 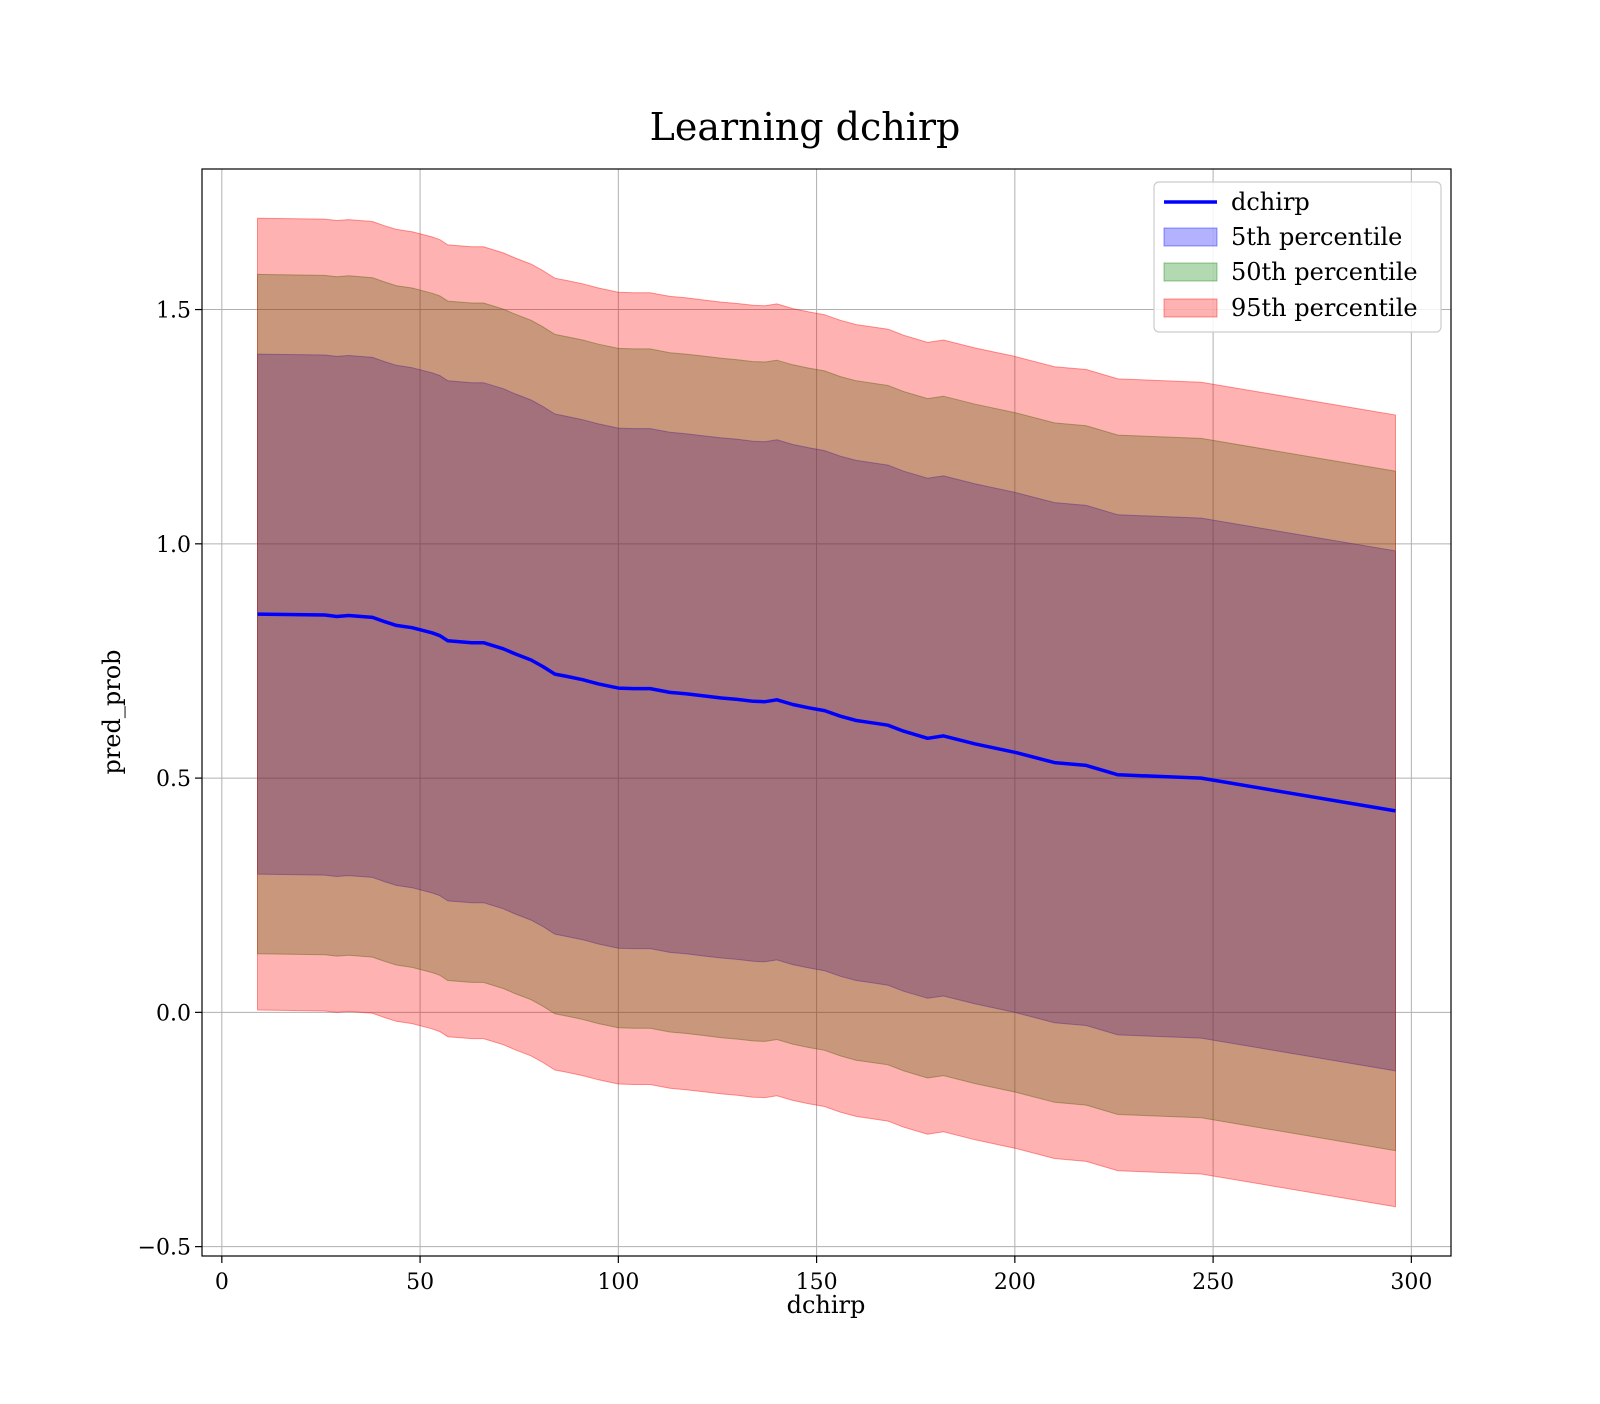 What do you see at coordinates (1316, 237) in the screenshot?
I see `legend-label: 5th percentile` at bounding box center [1316, 237].